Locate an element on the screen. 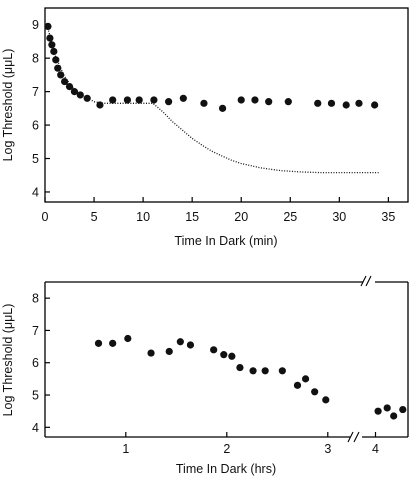  top-x-axis: 0 5 10 15 20 25 30 35 is located at coordinates (218, 210).